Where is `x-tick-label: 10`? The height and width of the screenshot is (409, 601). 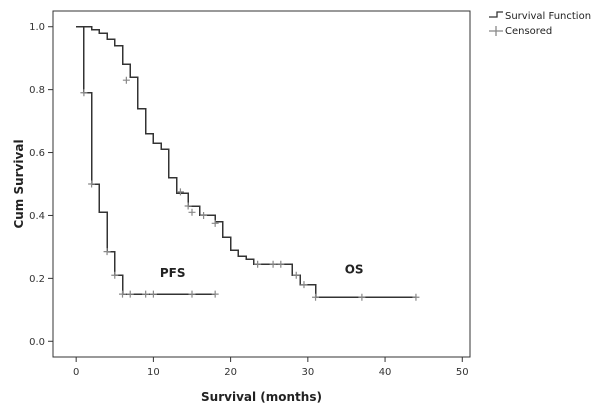 x-tick-label: 10 is located at coordinates (153, 372).